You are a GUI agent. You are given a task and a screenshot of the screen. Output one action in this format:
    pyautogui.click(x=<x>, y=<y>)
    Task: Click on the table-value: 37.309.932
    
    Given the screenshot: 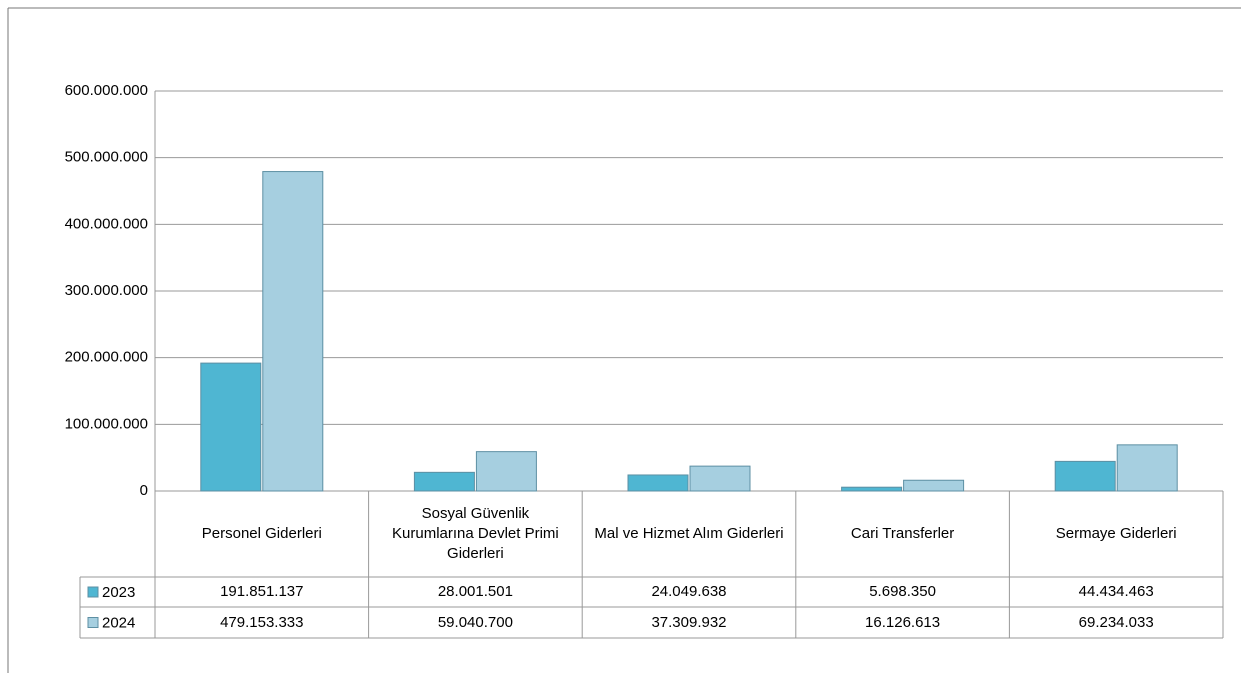 What is the action you would take?
    pyautogui.click(x=689, y=622)
    